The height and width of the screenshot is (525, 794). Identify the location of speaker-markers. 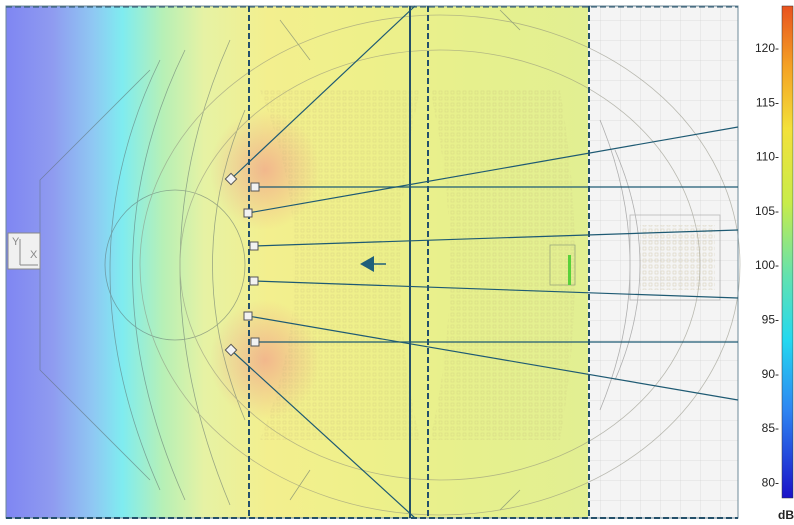
(242, 264).